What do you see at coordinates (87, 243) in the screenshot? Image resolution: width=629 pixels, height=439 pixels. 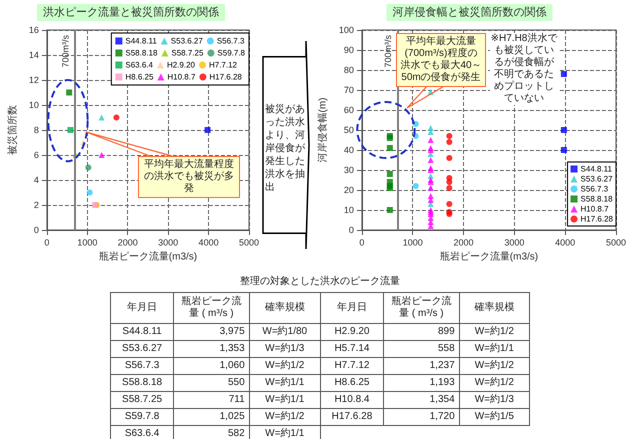 I see `x-tick-label: 1000` at bounding box center [87, 243].